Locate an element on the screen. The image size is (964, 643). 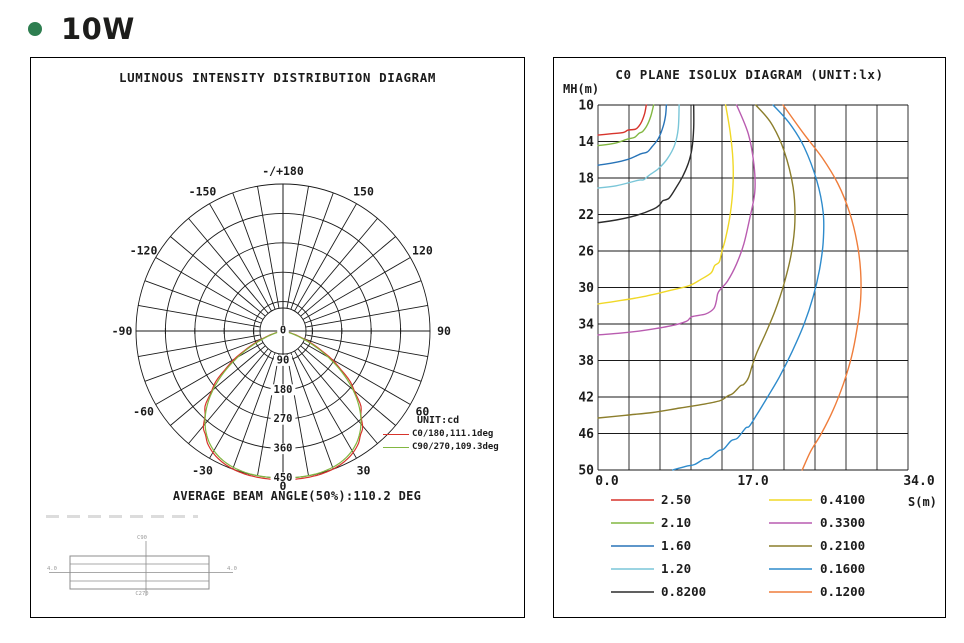
isolux-x-tick-label: 17.0 is located at coordinates (752, 481).